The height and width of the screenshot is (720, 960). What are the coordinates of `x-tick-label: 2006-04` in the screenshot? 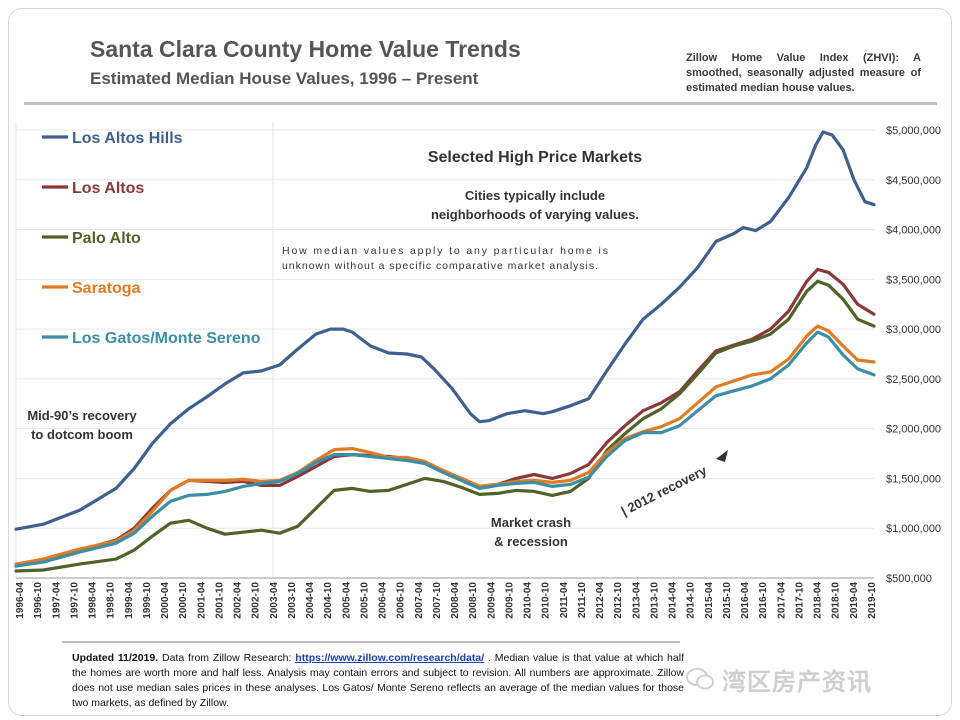 It's located at (383, 600).